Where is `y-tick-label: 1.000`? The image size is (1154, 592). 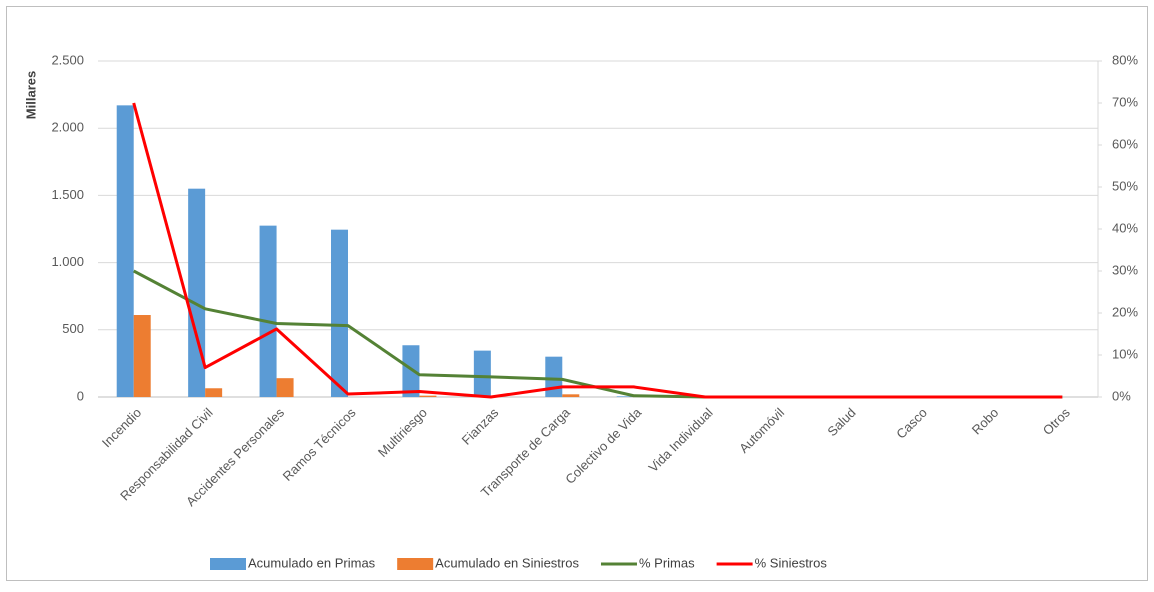
y-tick-label: 1.000 is located at coordinates (67, 261).